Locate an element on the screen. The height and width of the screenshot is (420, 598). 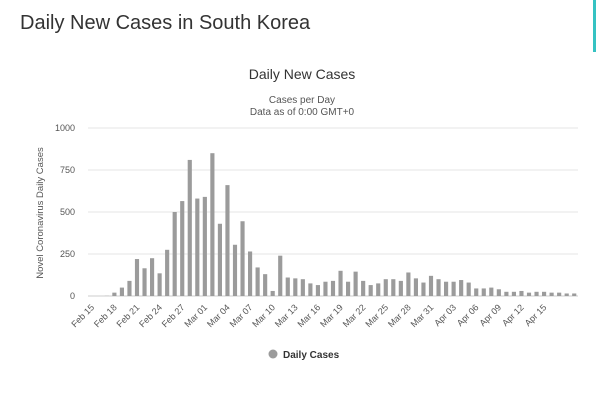
y-tick-labels: 0 250 500 750 1000 is located at coordinates (65, 212).